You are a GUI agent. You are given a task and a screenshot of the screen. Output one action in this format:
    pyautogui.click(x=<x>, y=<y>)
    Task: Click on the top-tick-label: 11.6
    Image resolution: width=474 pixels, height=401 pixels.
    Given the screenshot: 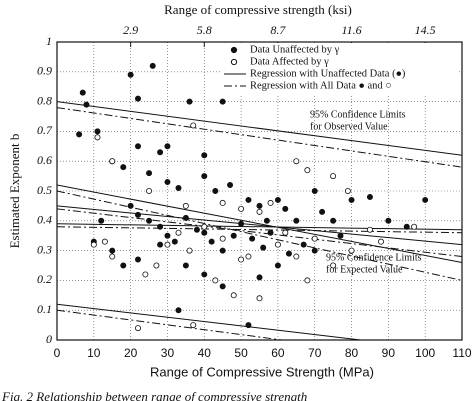 What is the action you would take?
    pyautogui.click(x=351, y=30)
    